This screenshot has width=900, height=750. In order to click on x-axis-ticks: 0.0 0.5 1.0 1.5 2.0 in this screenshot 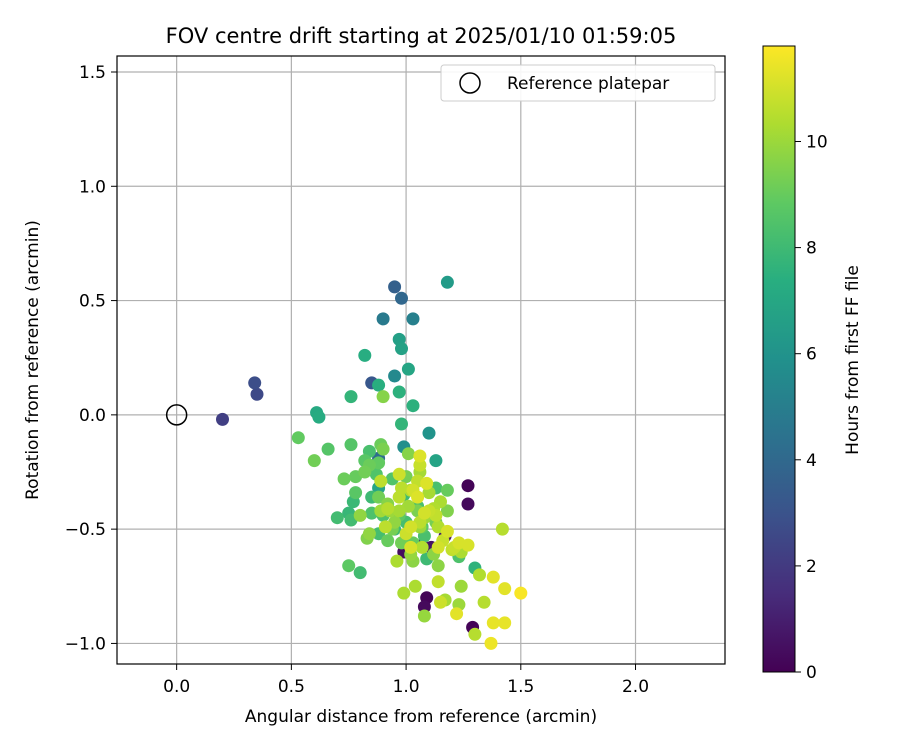, I will do `click(406, 680)`.